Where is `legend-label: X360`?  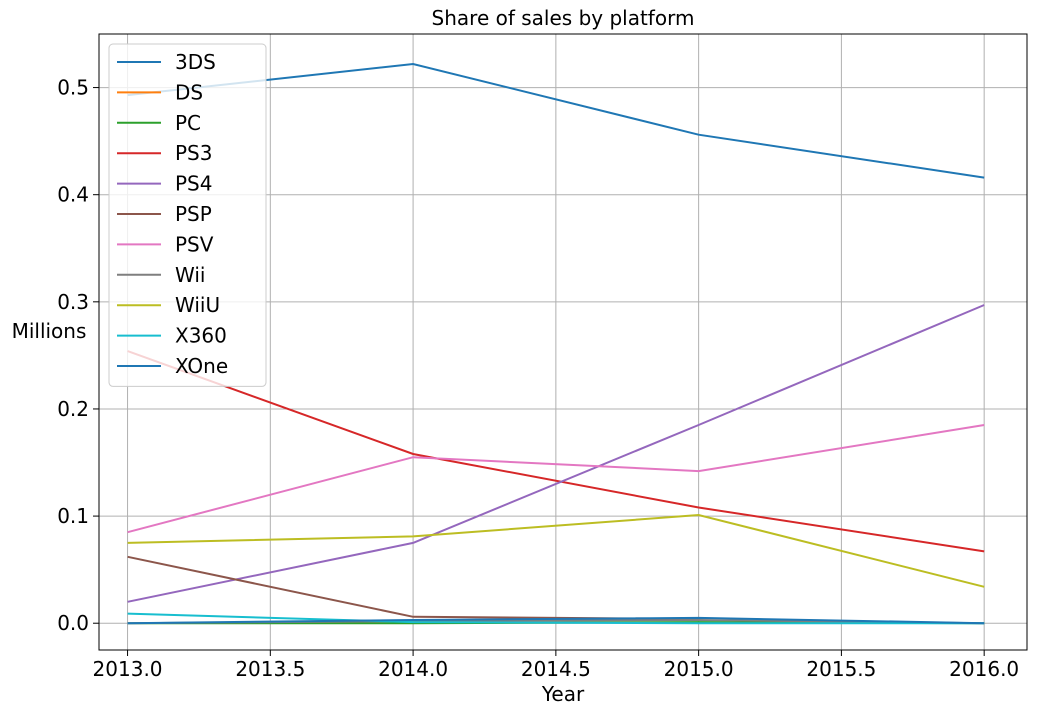
legend-label: X360 is located at coordinates (201, 336).